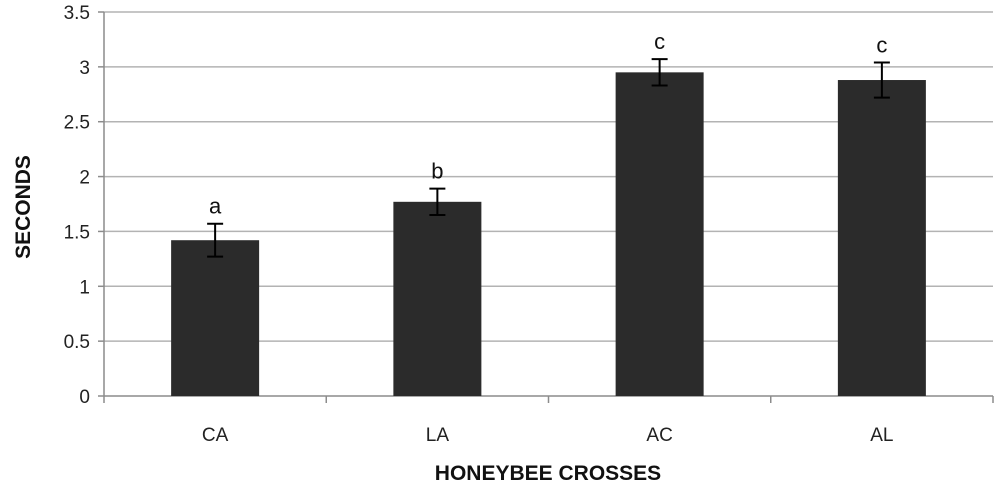 Image resolution: width=1000 pixels, height=489 pixels. I want to click on y-tick-label: 1.5, so click(77, 232).